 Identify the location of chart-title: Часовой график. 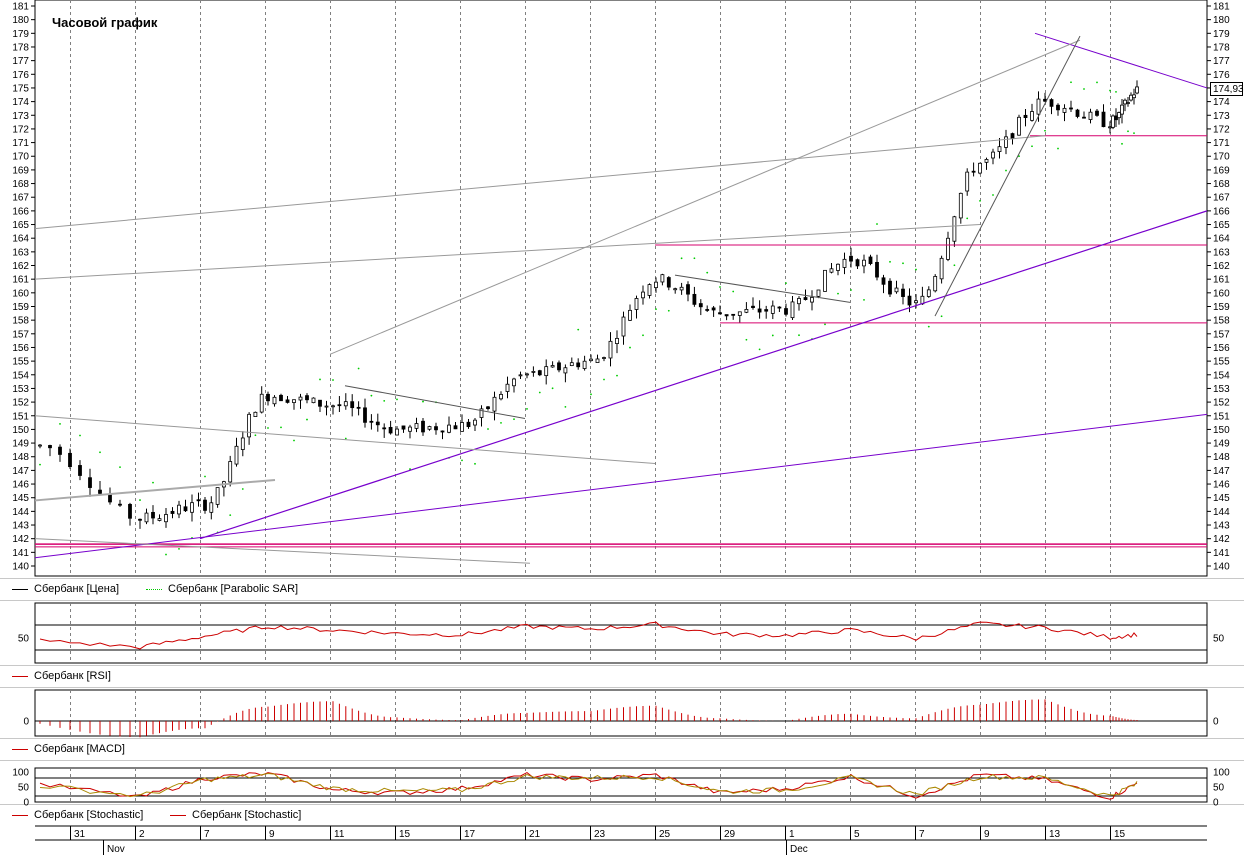
(105, 22).